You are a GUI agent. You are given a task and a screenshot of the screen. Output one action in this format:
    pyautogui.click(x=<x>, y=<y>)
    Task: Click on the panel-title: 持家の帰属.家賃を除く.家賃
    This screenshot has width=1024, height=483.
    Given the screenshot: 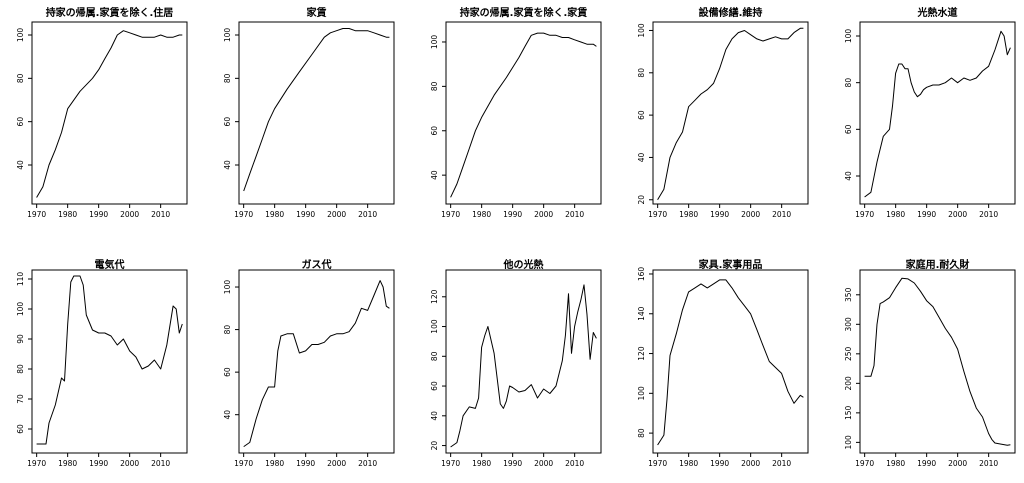 What is the action you would take?
    pyautogui.click(x=524, y=12)
    